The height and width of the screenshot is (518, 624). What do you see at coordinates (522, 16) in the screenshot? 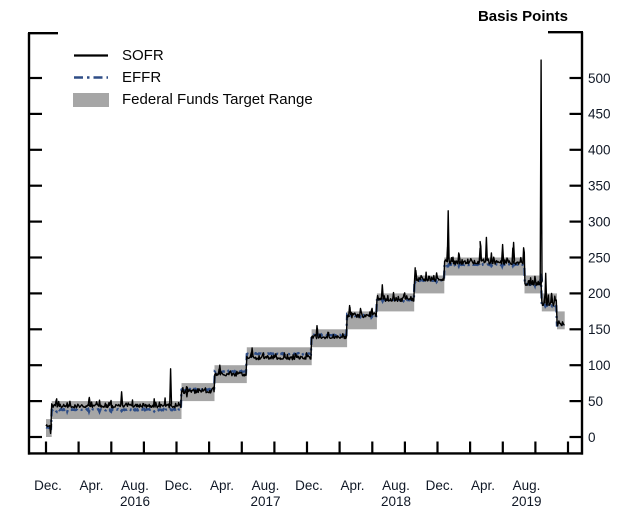
I see `basis-points-label: Basis Points` at bounding box center [522, 16].